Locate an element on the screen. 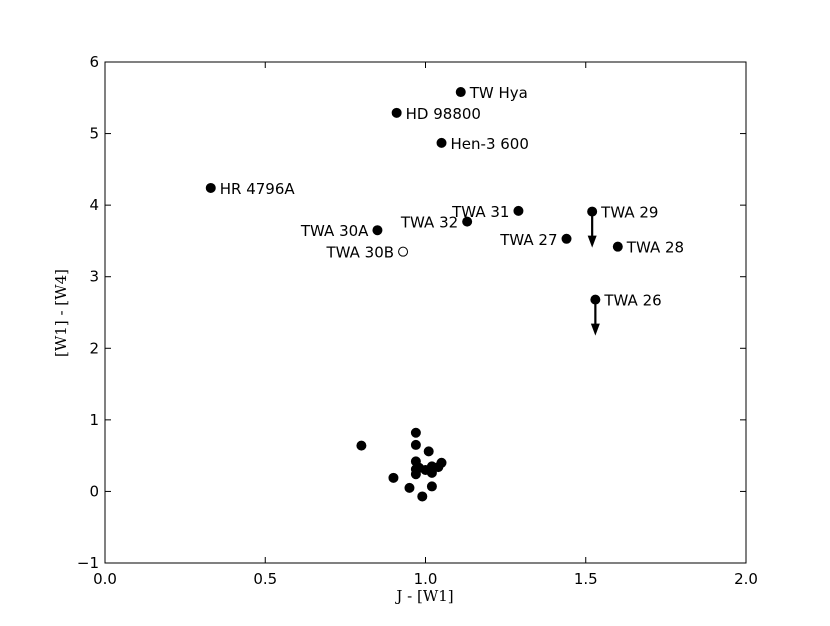 This screenshot has width=830, height=626. x-tick-label: 0.0 is located at coordinates (105, 579).